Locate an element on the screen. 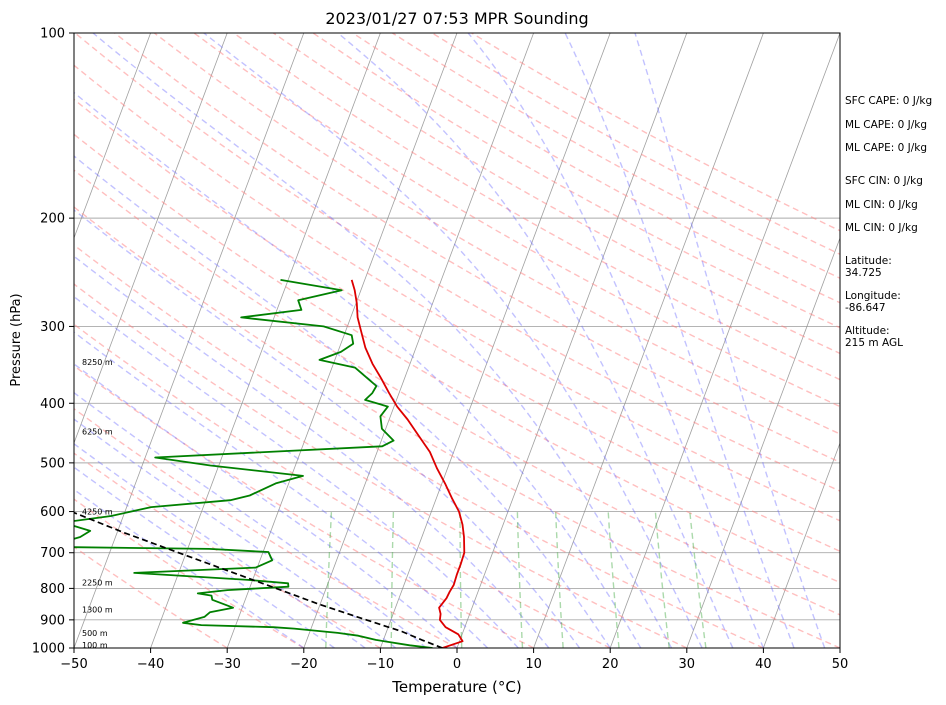 The height and width of the screenshot is (705, 946). y-tick-label: 200 is located at coordinates (52, 219).